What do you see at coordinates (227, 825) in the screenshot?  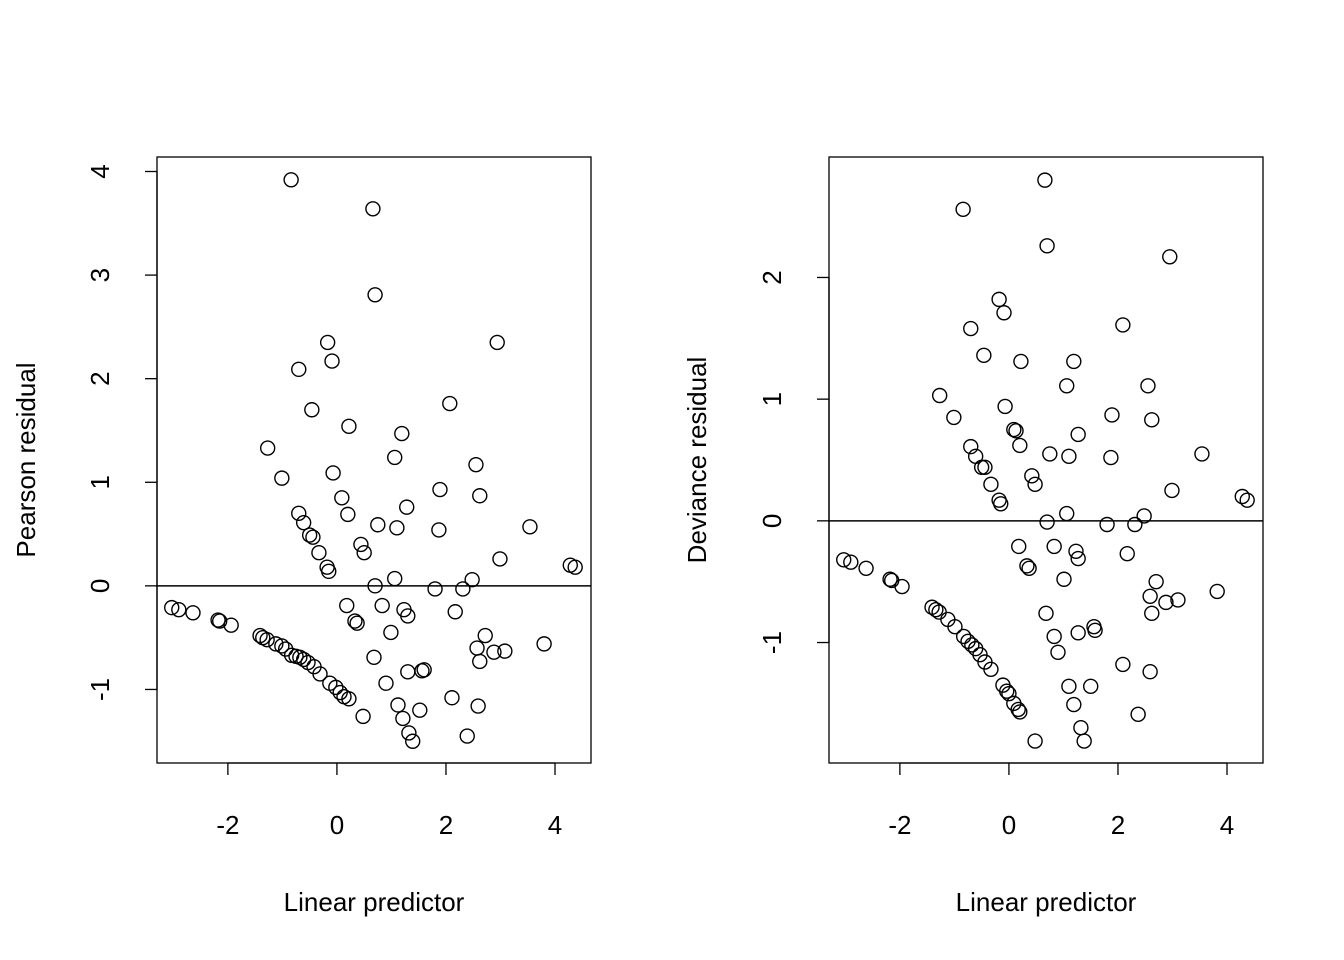 I see `x-tick-label: -2` at bounding box center [227, 825].